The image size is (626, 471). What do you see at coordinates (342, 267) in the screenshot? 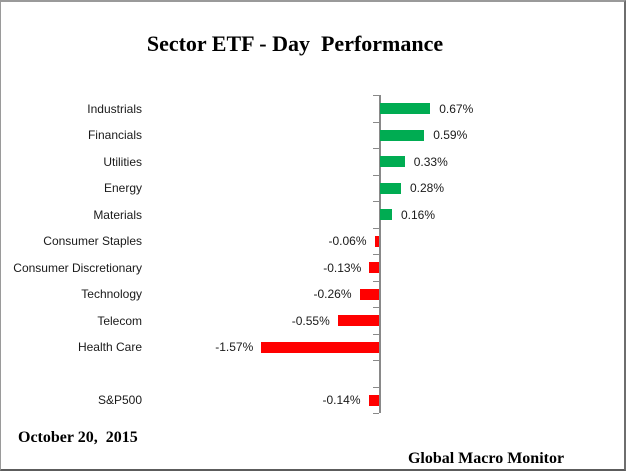
I see `value-label: -0.13%` at bounding box center [342, 267].